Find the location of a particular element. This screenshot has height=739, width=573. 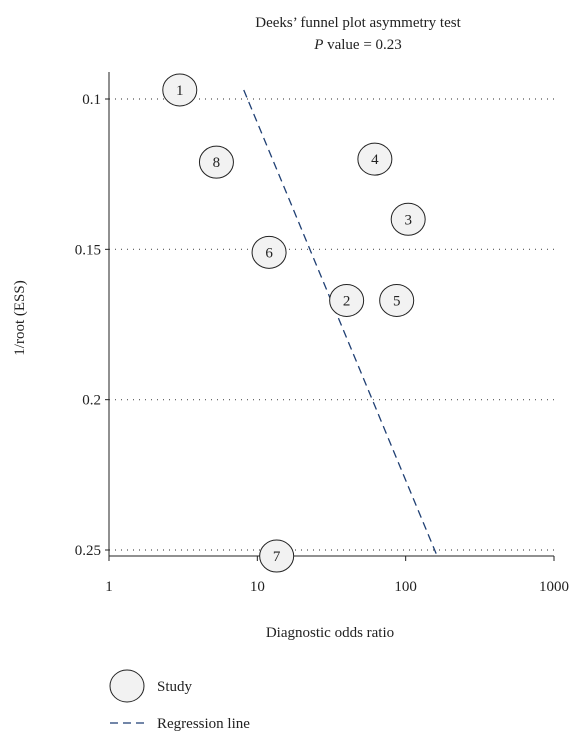

y-tick-label-3: 0.25 is located at coordinates (88, 551).